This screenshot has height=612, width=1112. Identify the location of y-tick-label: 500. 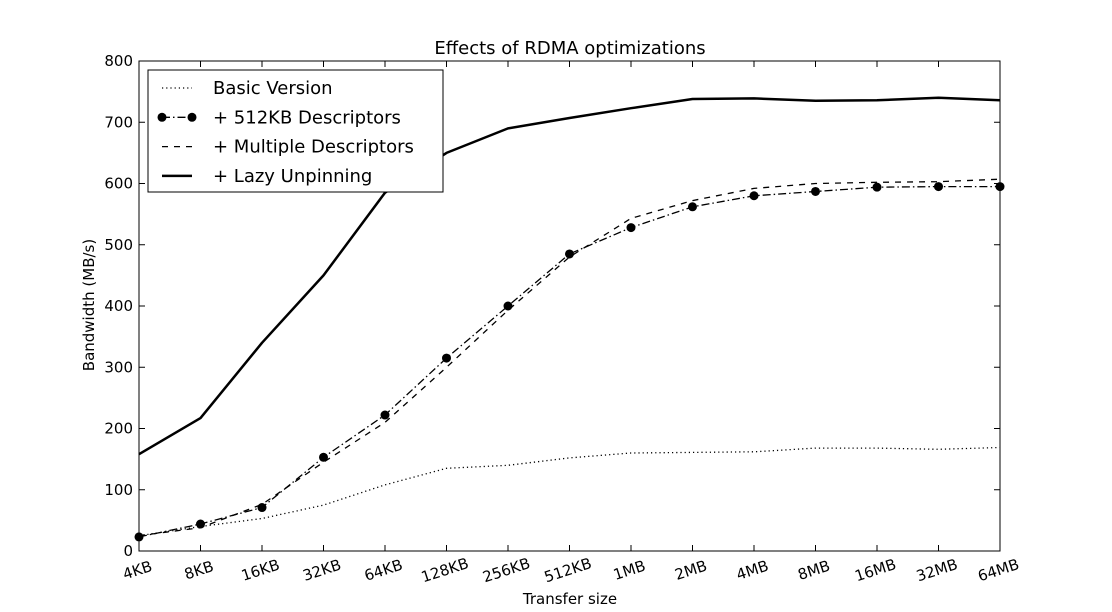
(118, 245).